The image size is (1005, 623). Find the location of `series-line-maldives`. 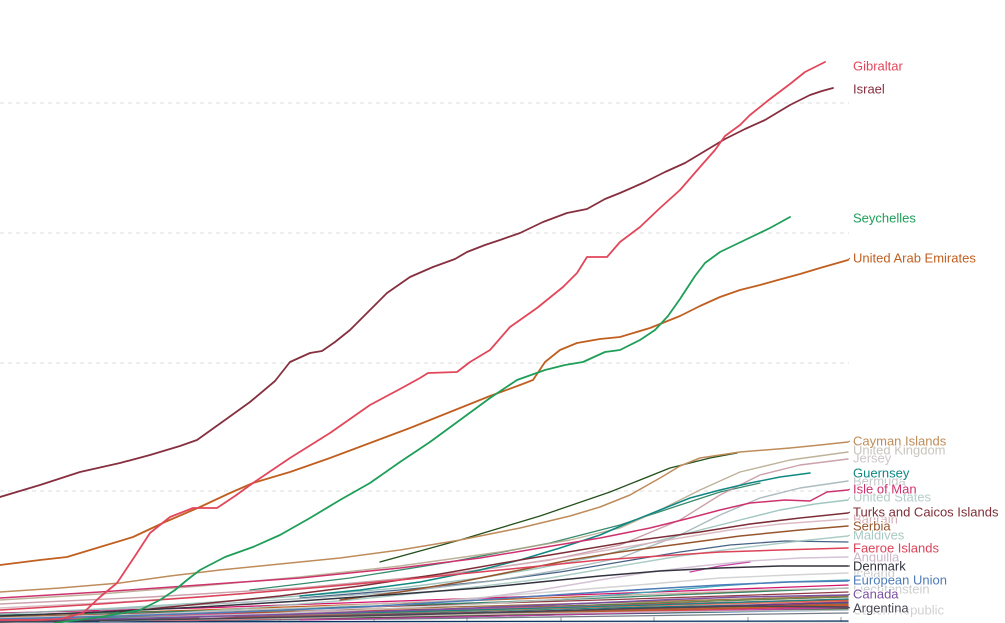

series-line-maldives is located at coordinates (499, 575).